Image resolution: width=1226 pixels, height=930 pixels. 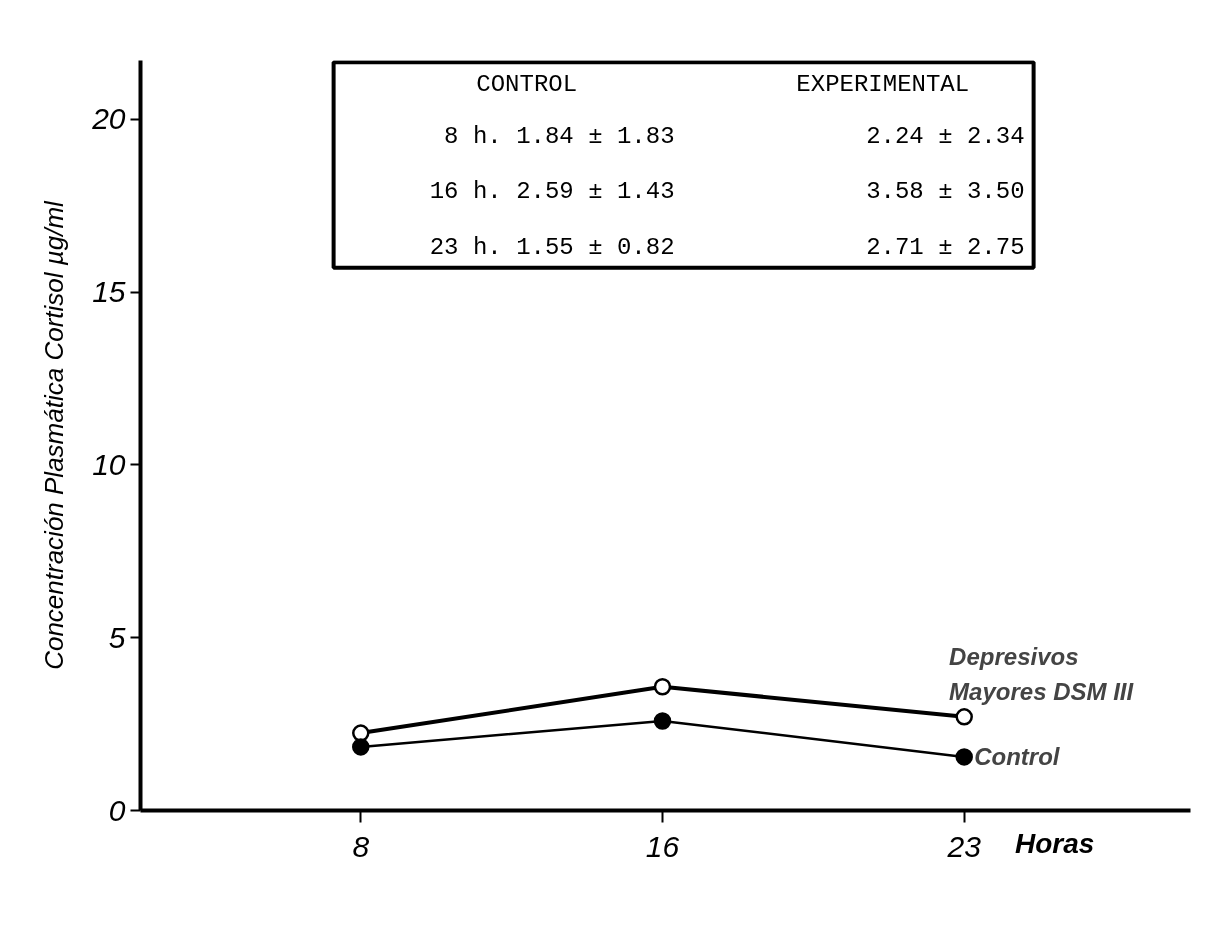 What do you see at coordinates (109, 292) in the screenshot?
I see `y-tick-label: 15` at bounding box center [109, 292].